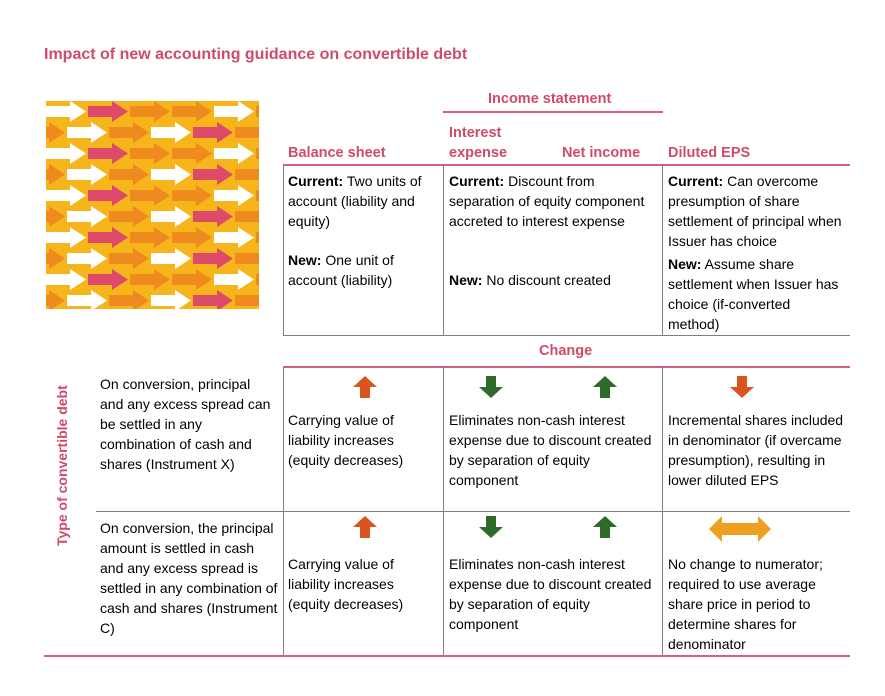  I want to click on net-income-header: Net income, so click(601, 153).